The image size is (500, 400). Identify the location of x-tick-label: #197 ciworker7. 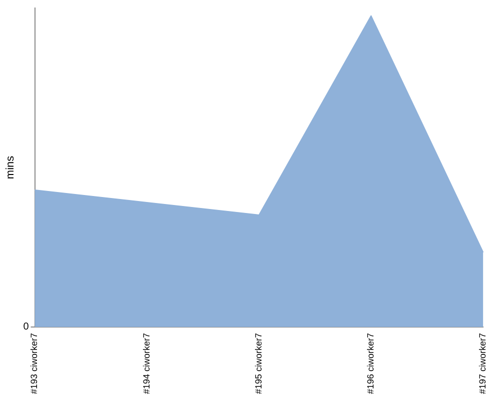
(483, 363).